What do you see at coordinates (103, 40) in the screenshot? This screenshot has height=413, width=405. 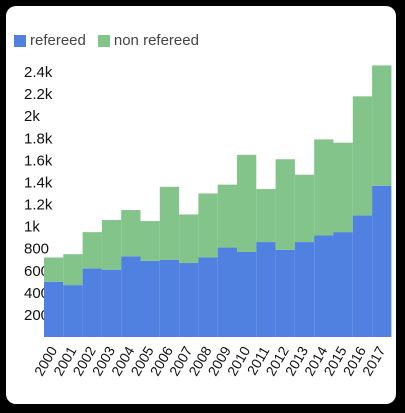 I see `legend-swatch-non-refereed` at bounding box center [103, 40].